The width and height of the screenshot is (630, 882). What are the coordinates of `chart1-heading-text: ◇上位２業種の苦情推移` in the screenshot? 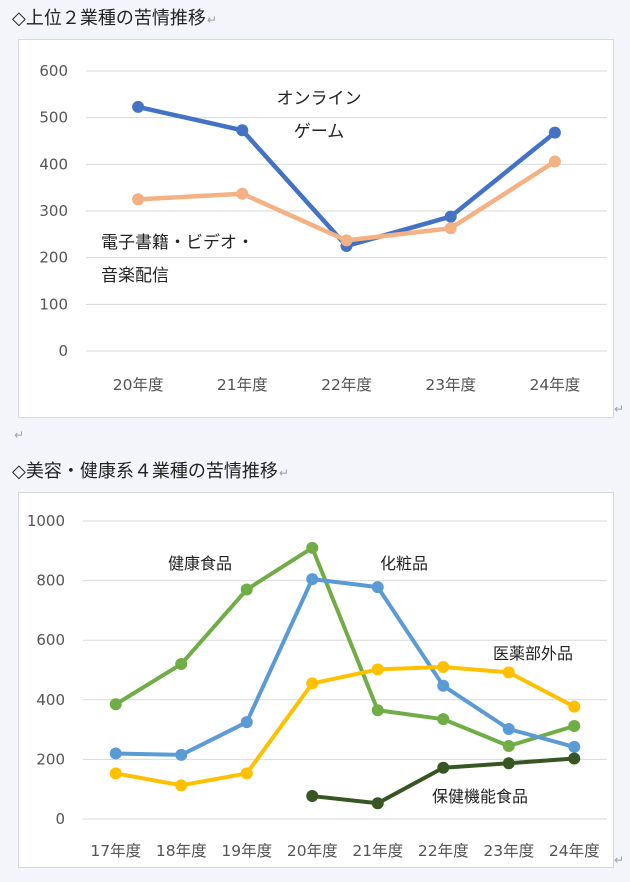 It's located at (109, 18).